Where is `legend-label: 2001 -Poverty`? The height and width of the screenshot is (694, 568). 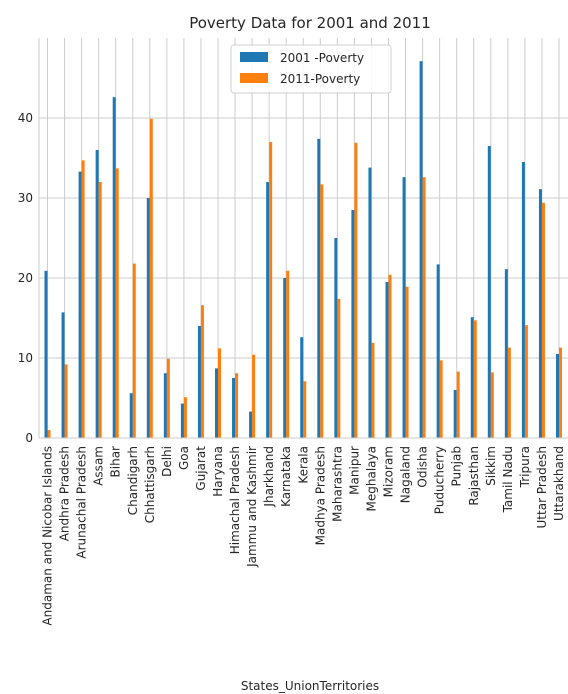
legend-label: 2001 -Poverty is located at coordinates (322, 58).